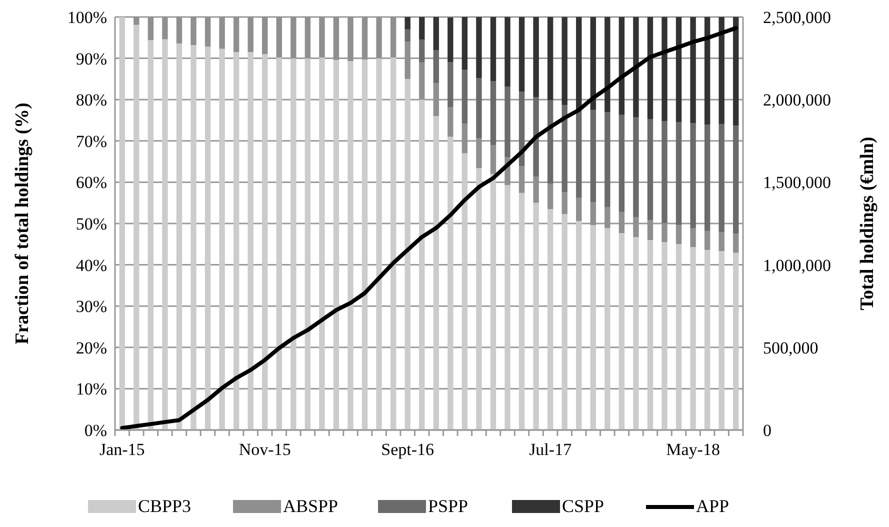  I want to click on x-tick-label: May-18, so click(693, 449).